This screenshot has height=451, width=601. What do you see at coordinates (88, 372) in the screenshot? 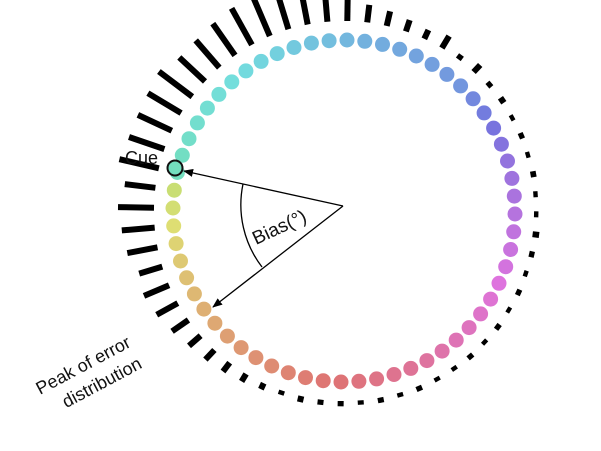
I see `peak-label: Peak of error distribution` at bounding box center [88, 372].